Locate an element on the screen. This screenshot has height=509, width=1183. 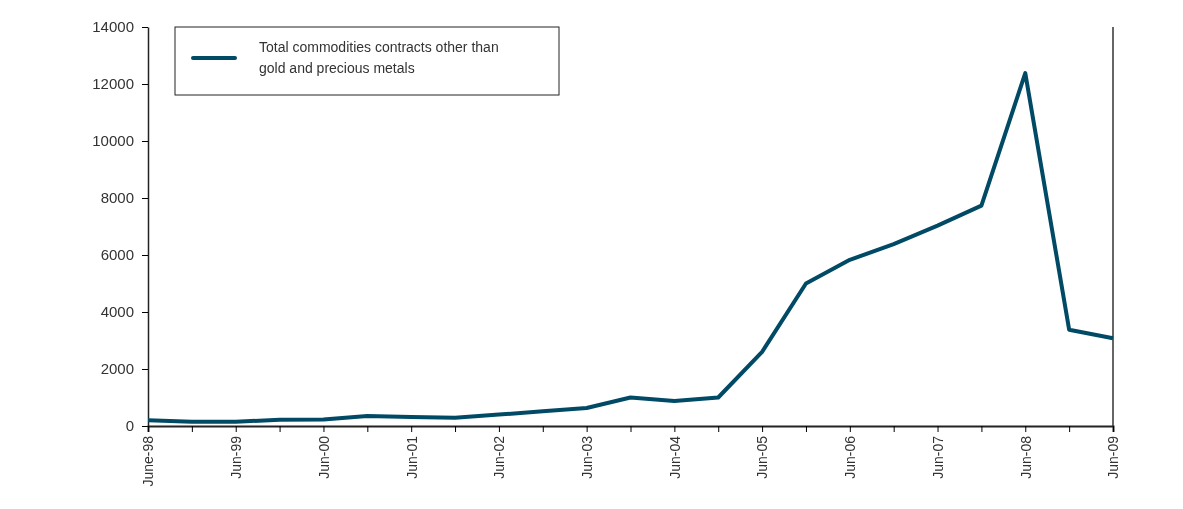
x-tick-label: Jun-08 is located at coordinates (1025, 457).